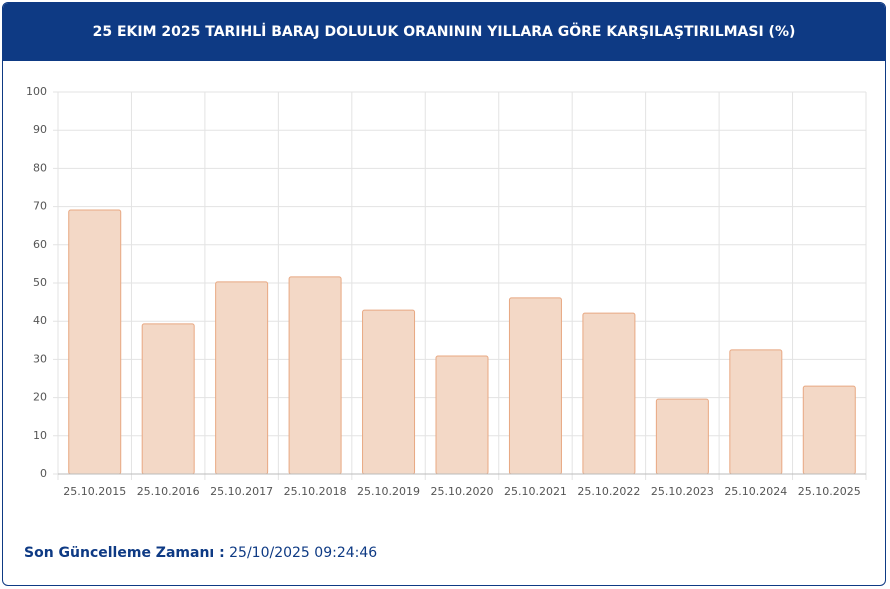 The height and width of the screenshot is (589, 890). Describe the element at coordinates (94, 491) in the screenshot. I see `x-tick-label: 25.10.2015` at that location.